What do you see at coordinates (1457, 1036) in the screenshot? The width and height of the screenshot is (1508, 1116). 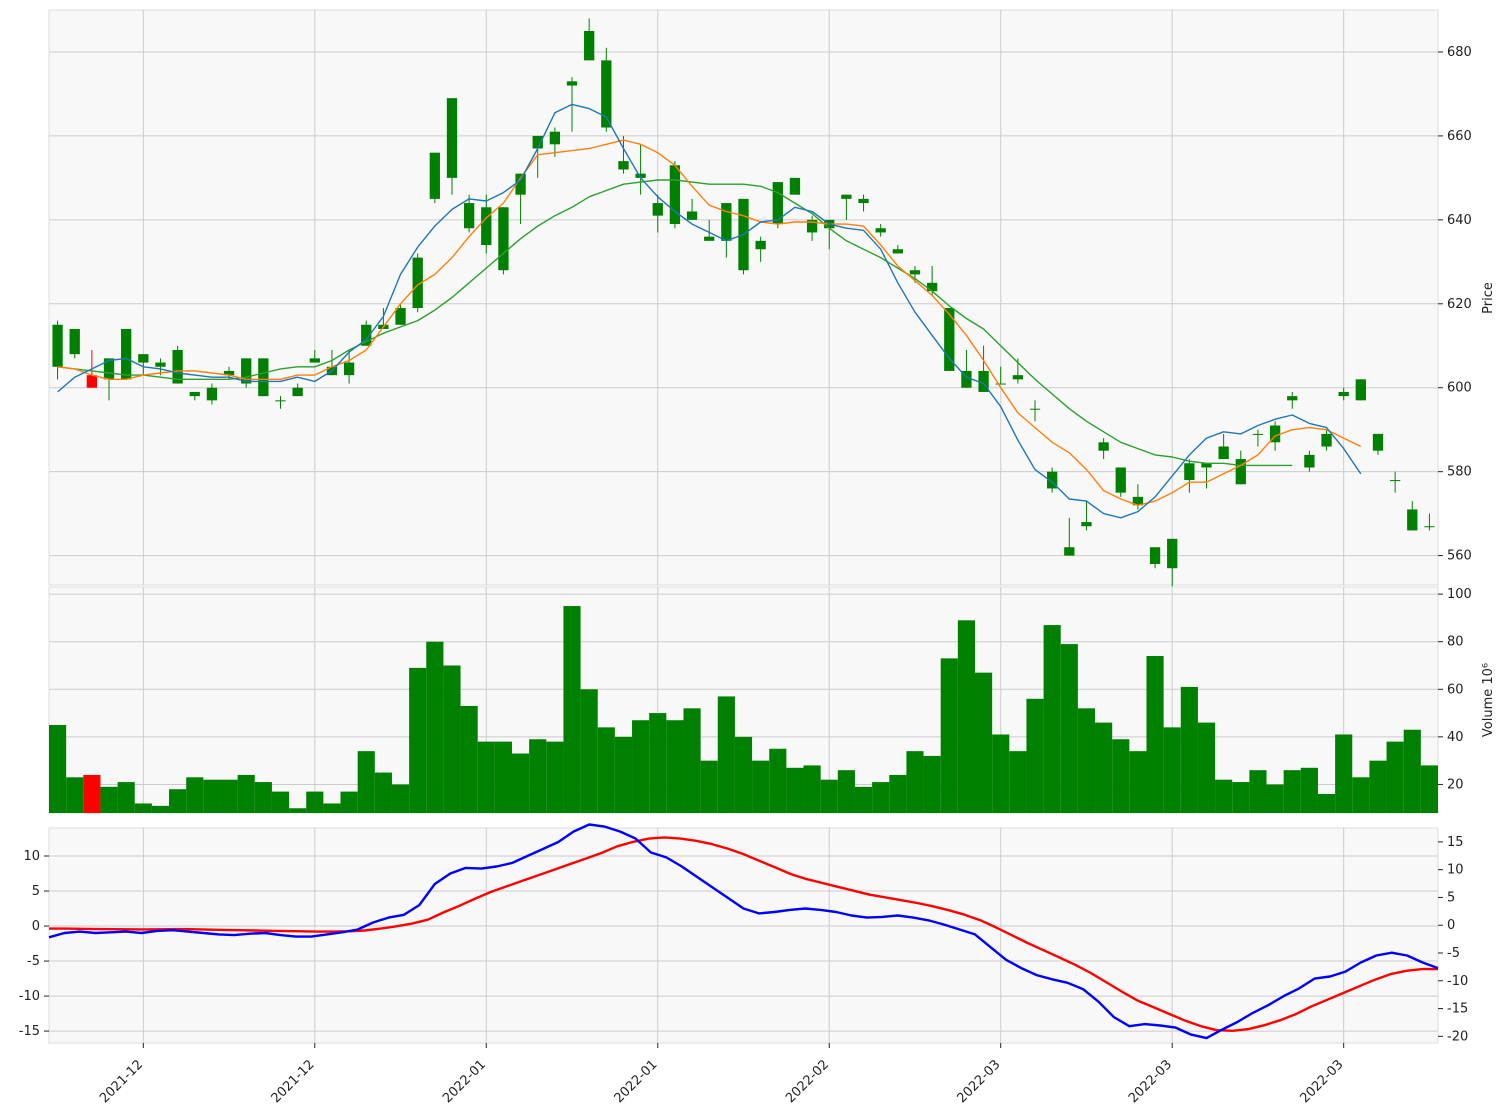 I see `macd-right-tick-label: -20` at bounding box center [1457, 1036].